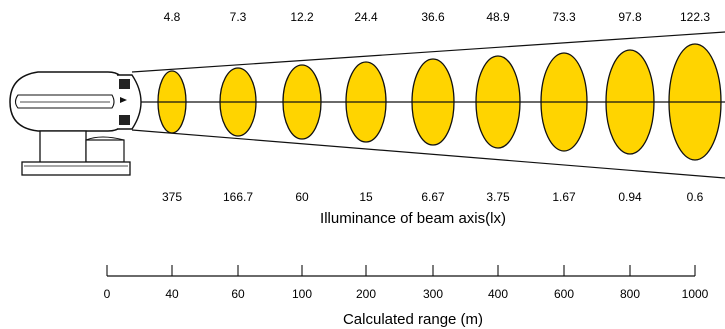 Image resolution: width=725 pixels, height=329 pixels. I want to click on base-curve, so click(105, 138).